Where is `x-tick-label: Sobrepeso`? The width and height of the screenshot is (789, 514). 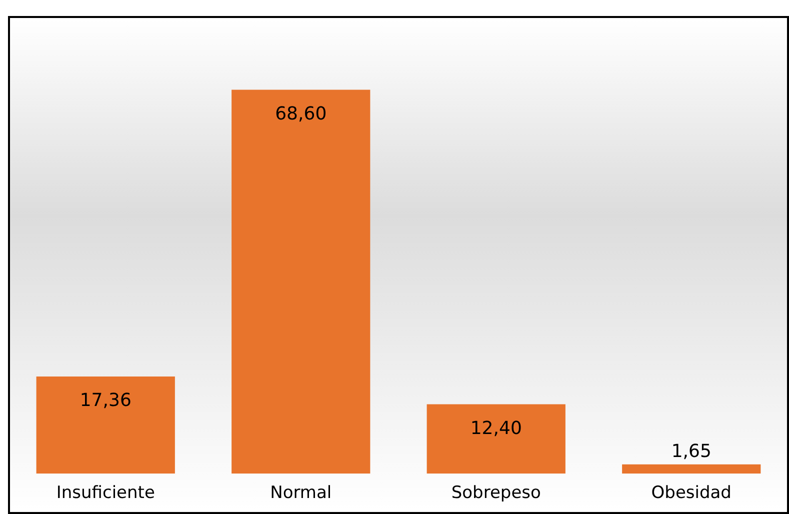 x-tick-label: Sobrepeso is located at coordinates (496, 493).